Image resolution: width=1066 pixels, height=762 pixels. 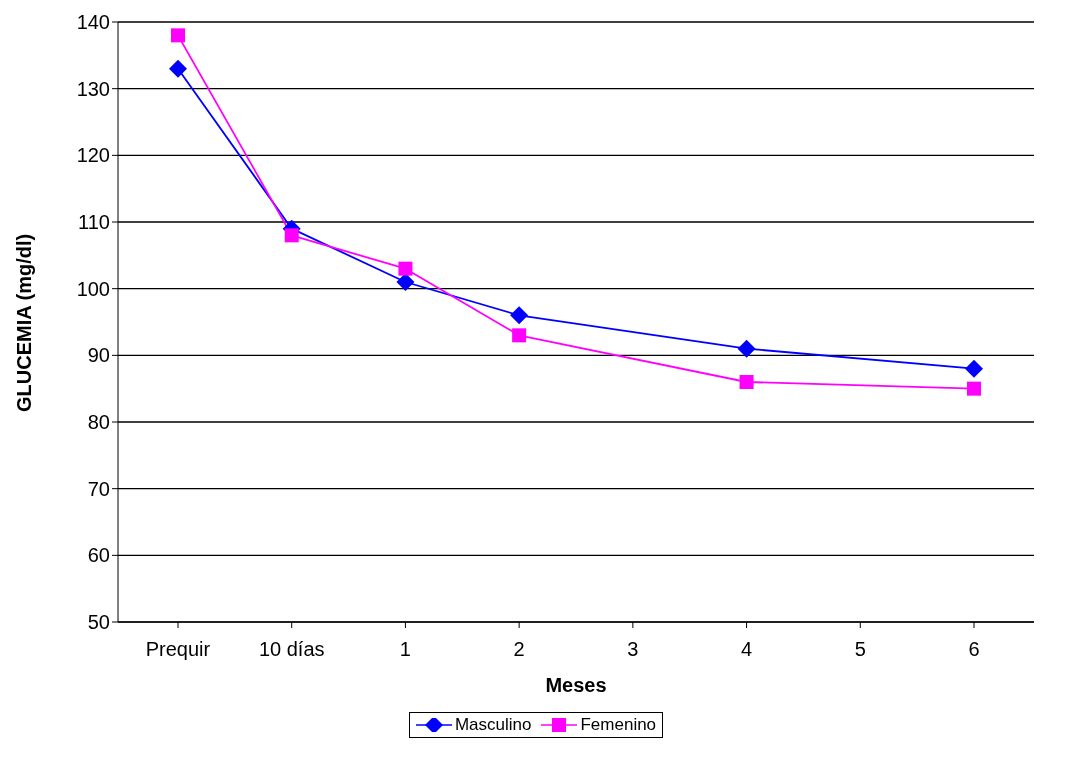 What do you see at coordinates (405, 649) in the screenshot?
I see `x-tick-label: 1` at bounding box center [405, 649].